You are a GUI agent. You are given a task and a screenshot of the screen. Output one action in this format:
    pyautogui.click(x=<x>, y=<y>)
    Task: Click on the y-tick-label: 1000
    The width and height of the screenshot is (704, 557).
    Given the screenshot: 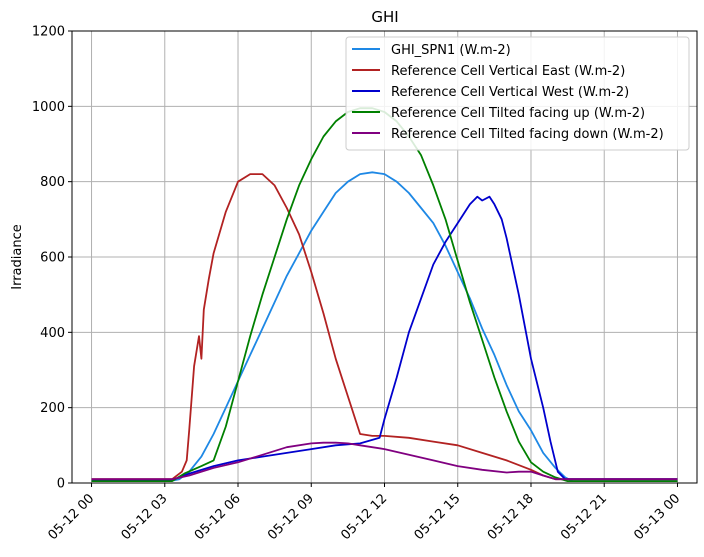 What is the action you would take?
    pyautogui.click(x=48, y=107)
    